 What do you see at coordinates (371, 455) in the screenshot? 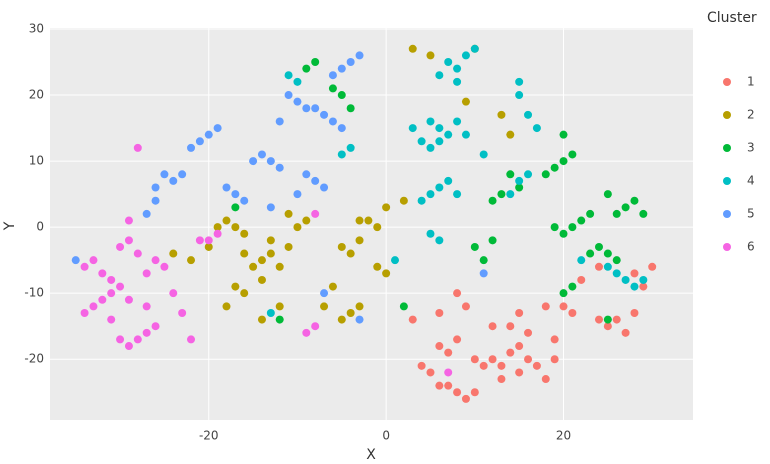
I see `x-axis-label: X` at bounding box center [371, 455].